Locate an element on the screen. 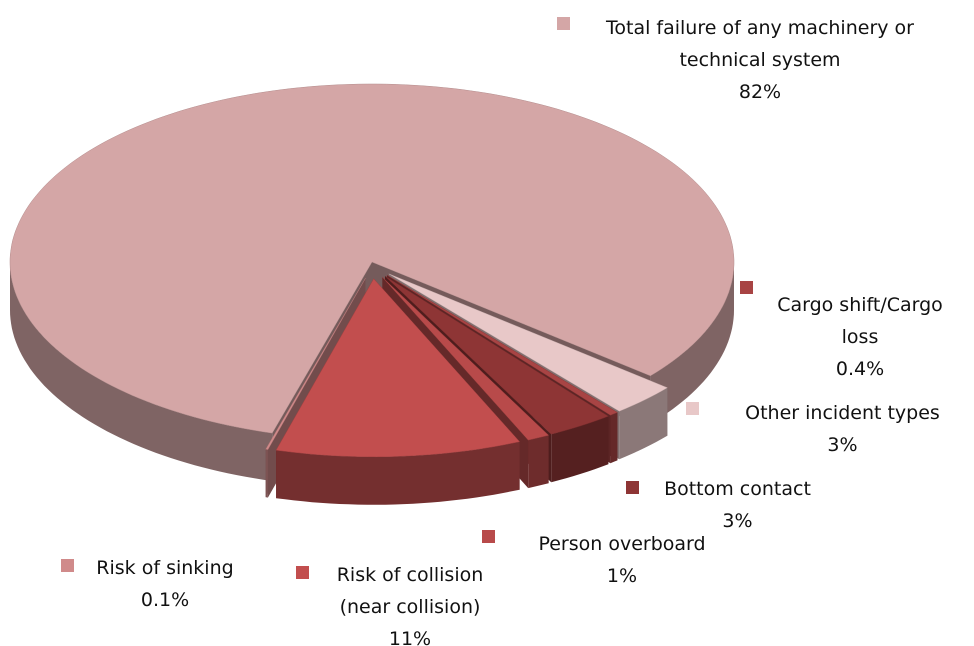  value-label: 0.4% is located at coordinates (860, 369).